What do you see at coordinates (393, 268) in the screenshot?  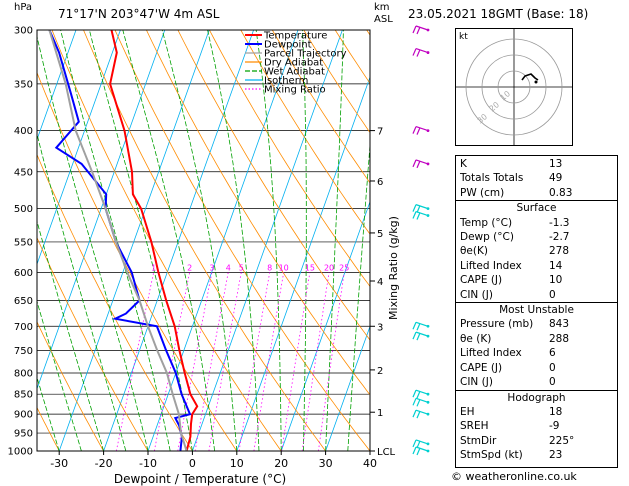 I see `mixing-ratio-axis-title: Mixing Ratio (g/kg)` at bounding box center [393, 268].